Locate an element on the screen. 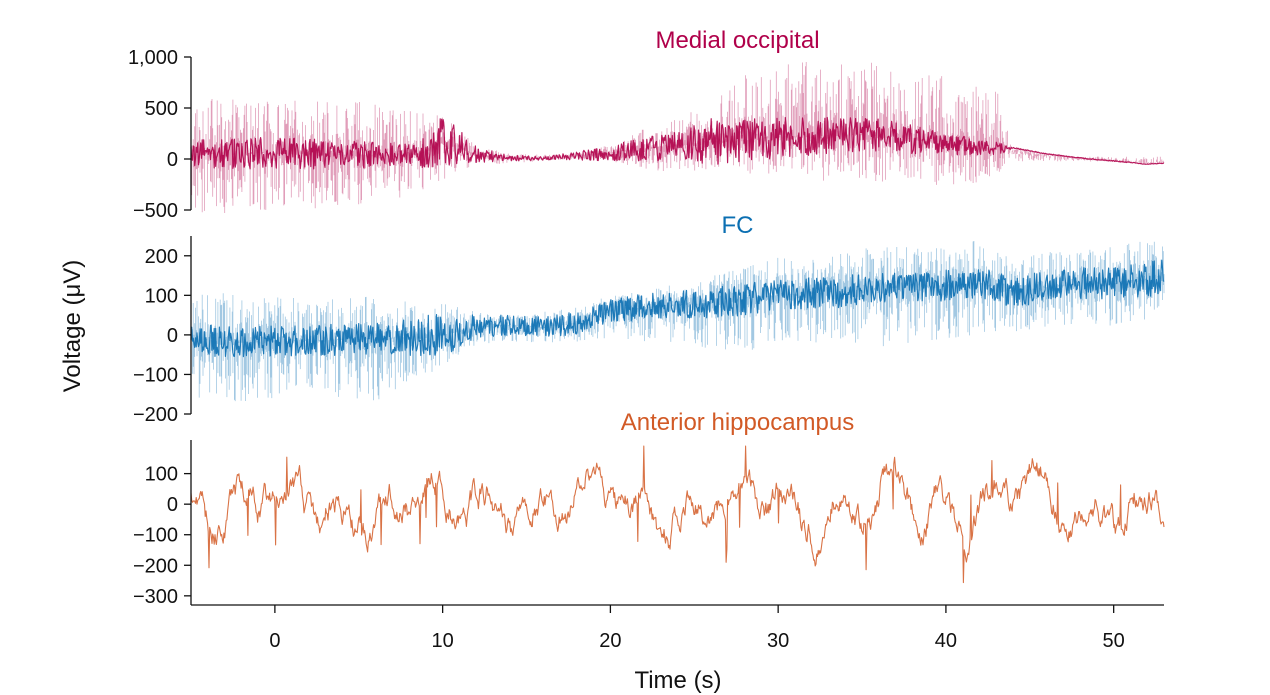  y-tick-label-2-3: 0 is located at coordinates (172, 505).